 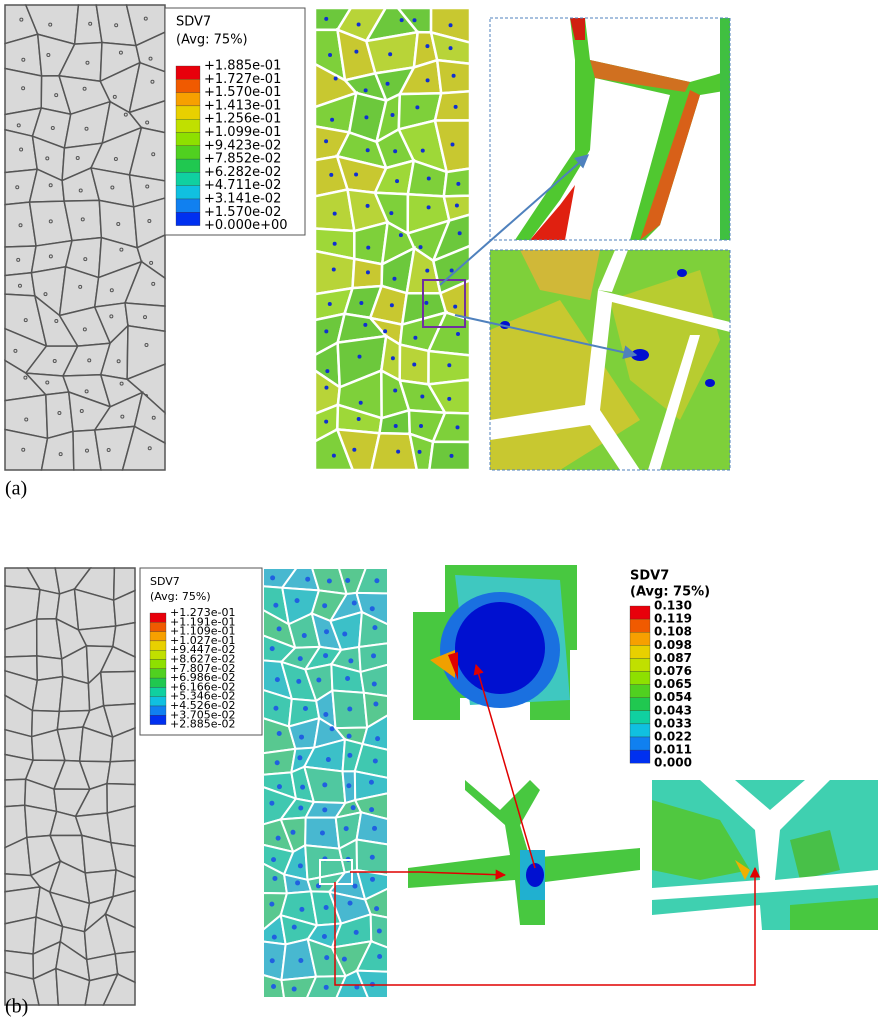 I want to click on arrow, so click(x=504, y=766).